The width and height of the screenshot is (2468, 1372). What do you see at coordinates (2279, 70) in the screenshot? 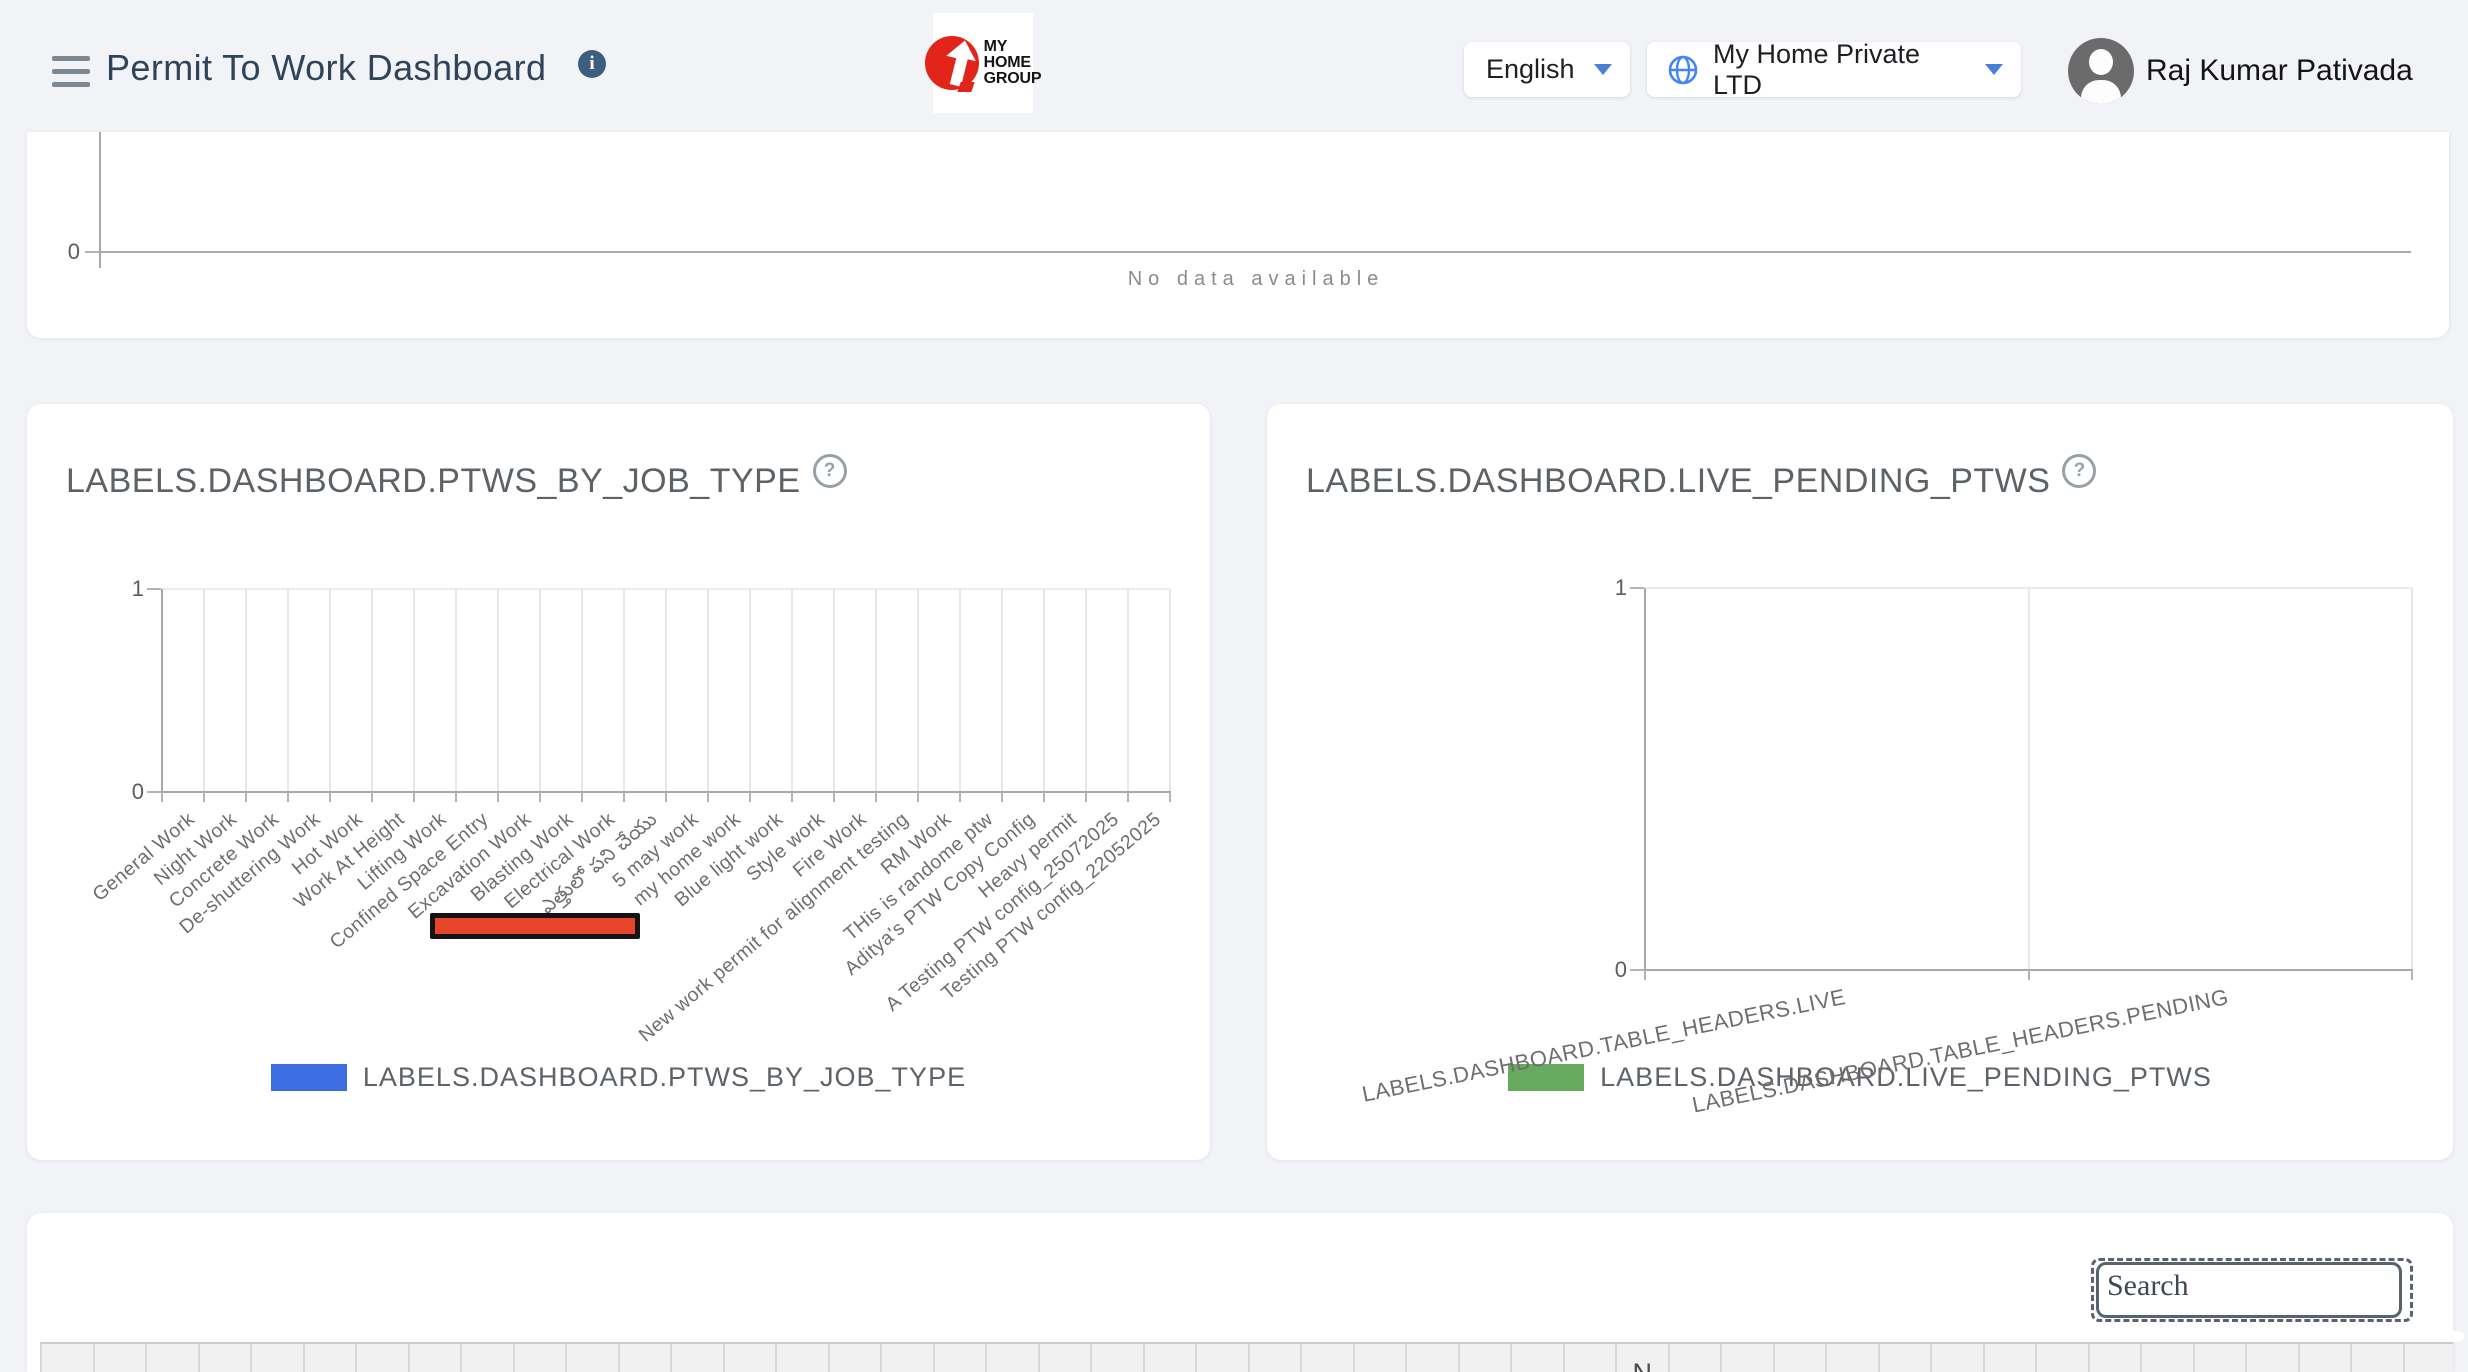
I see `user-name: Raj Kumar Pativada` at bounding box center [2279, 70].